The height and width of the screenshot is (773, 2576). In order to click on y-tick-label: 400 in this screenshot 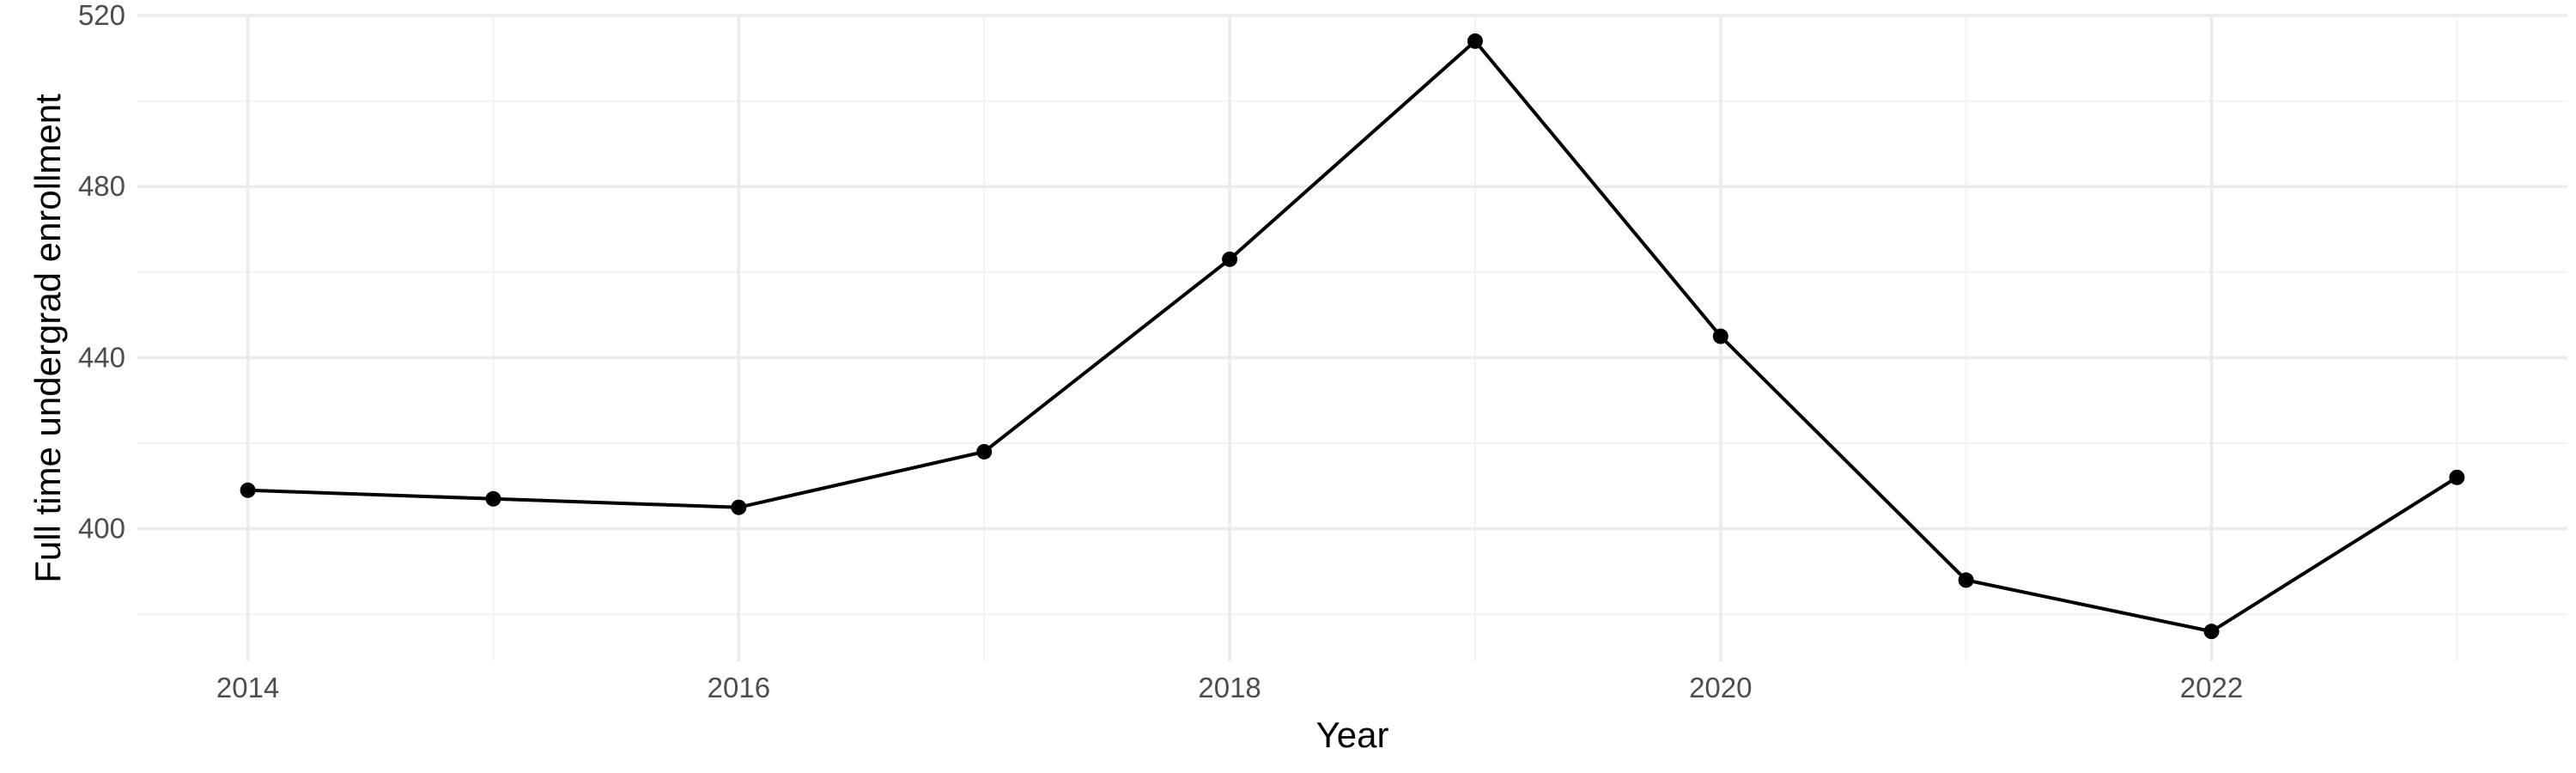, I will do `click(101, 529)`.